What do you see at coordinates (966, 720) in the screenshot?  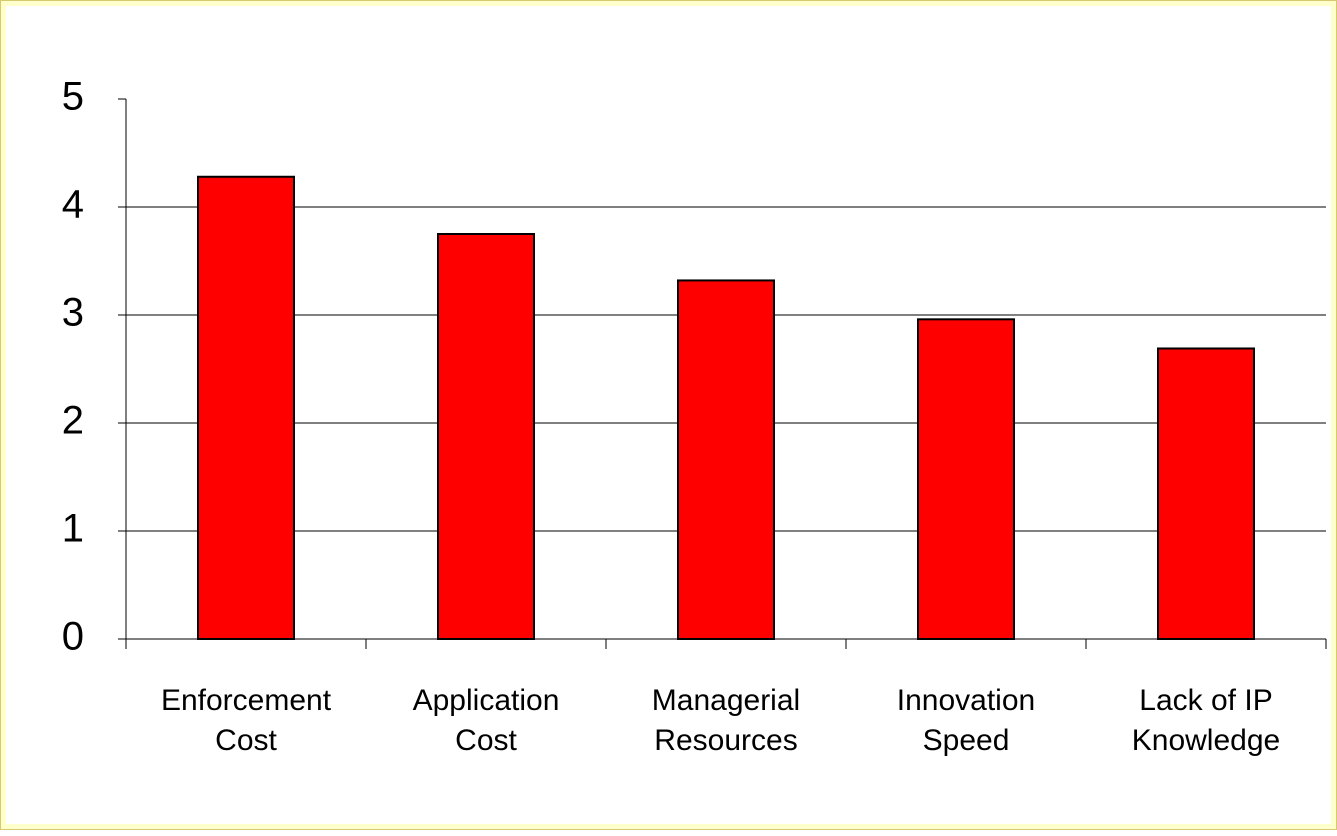 I see `x-tick-label: Innovation Speed` at bounding box center [966, 720].